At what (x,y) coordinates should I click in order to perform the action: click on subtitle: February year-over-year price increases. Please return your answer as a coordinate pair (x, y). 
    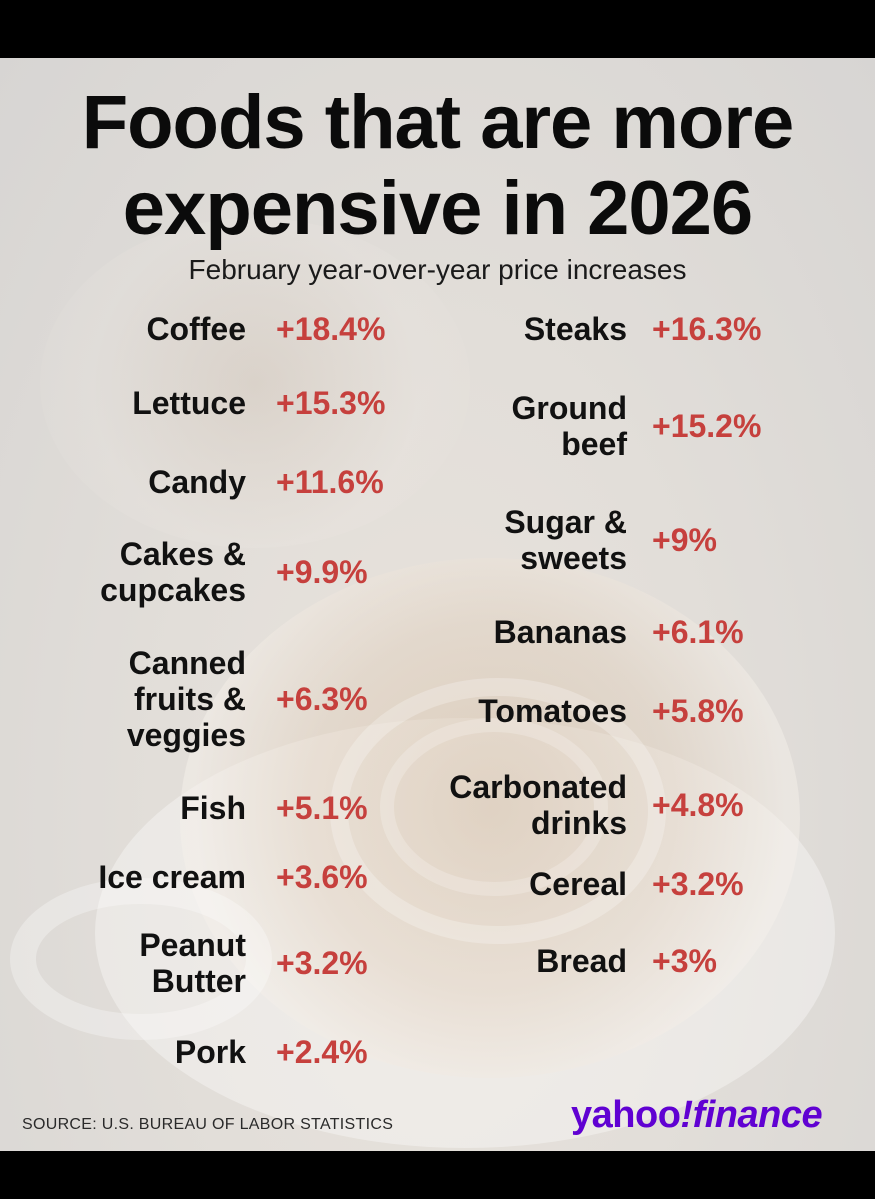
    Looking at the image, I should click on (437, 269).